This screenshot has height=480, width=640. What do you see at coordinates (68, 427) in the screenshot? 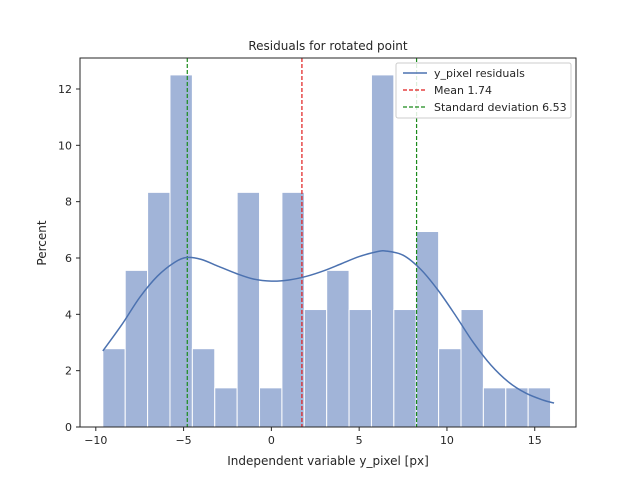
I see `y-tick-label: 0` at bounding box center [68, 427].